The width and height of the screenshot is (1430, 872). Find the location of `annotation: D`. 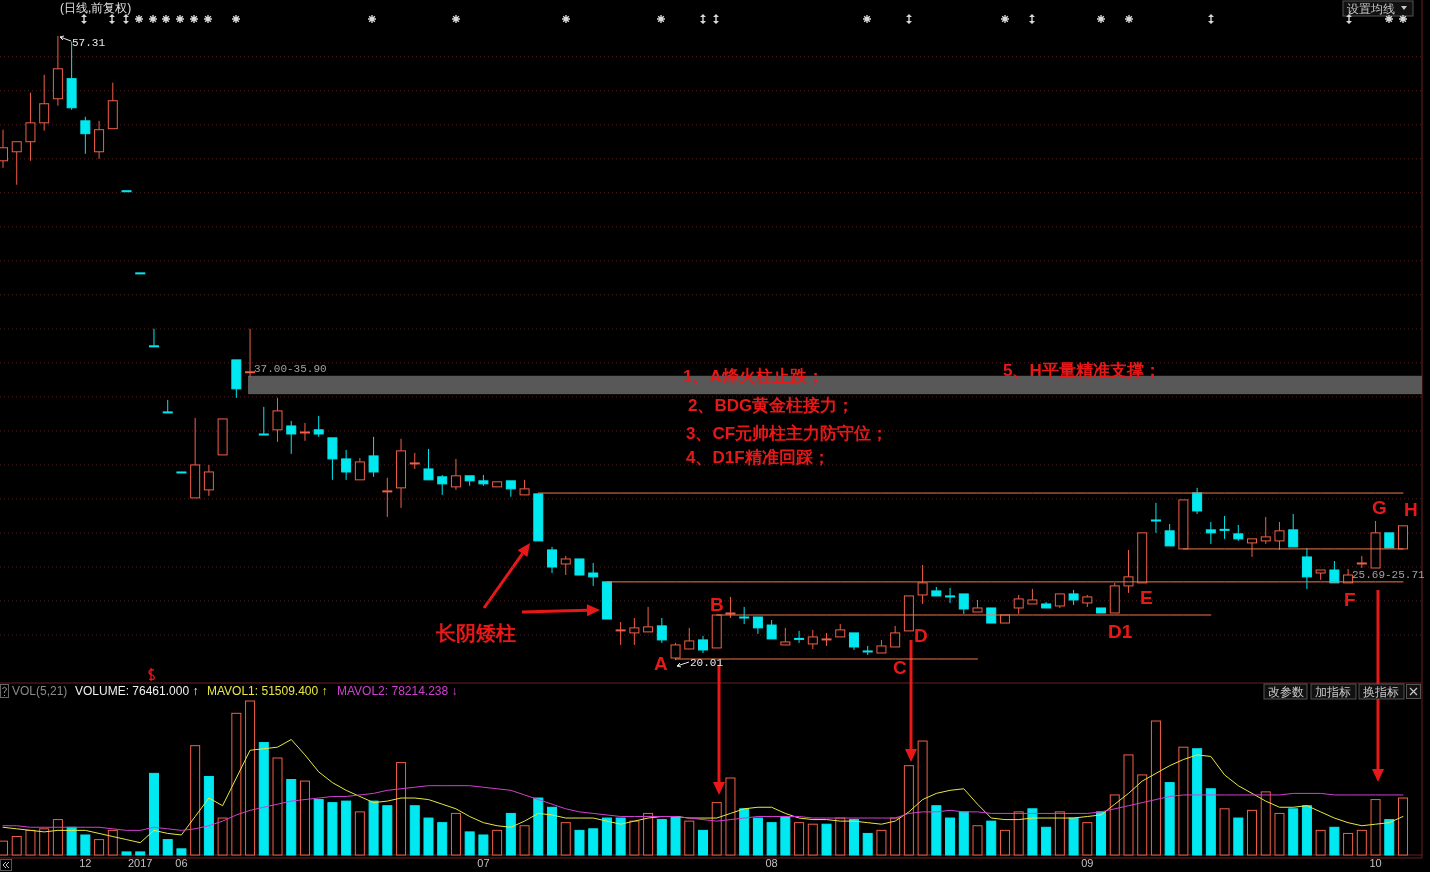

annotation: D is located at coordinates (921, 635).